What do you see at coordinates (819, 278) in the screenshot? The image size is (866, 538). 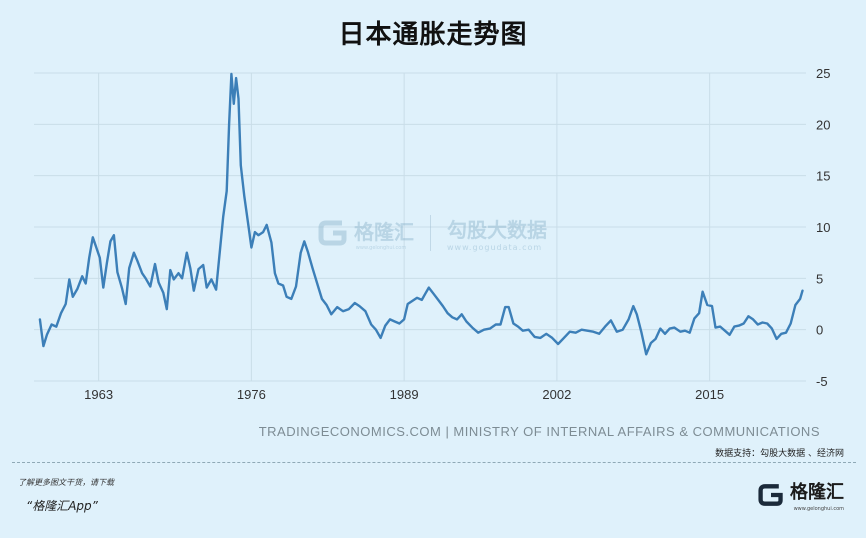 I see `y-tick-label: 5` at bounding box center [819, 278].